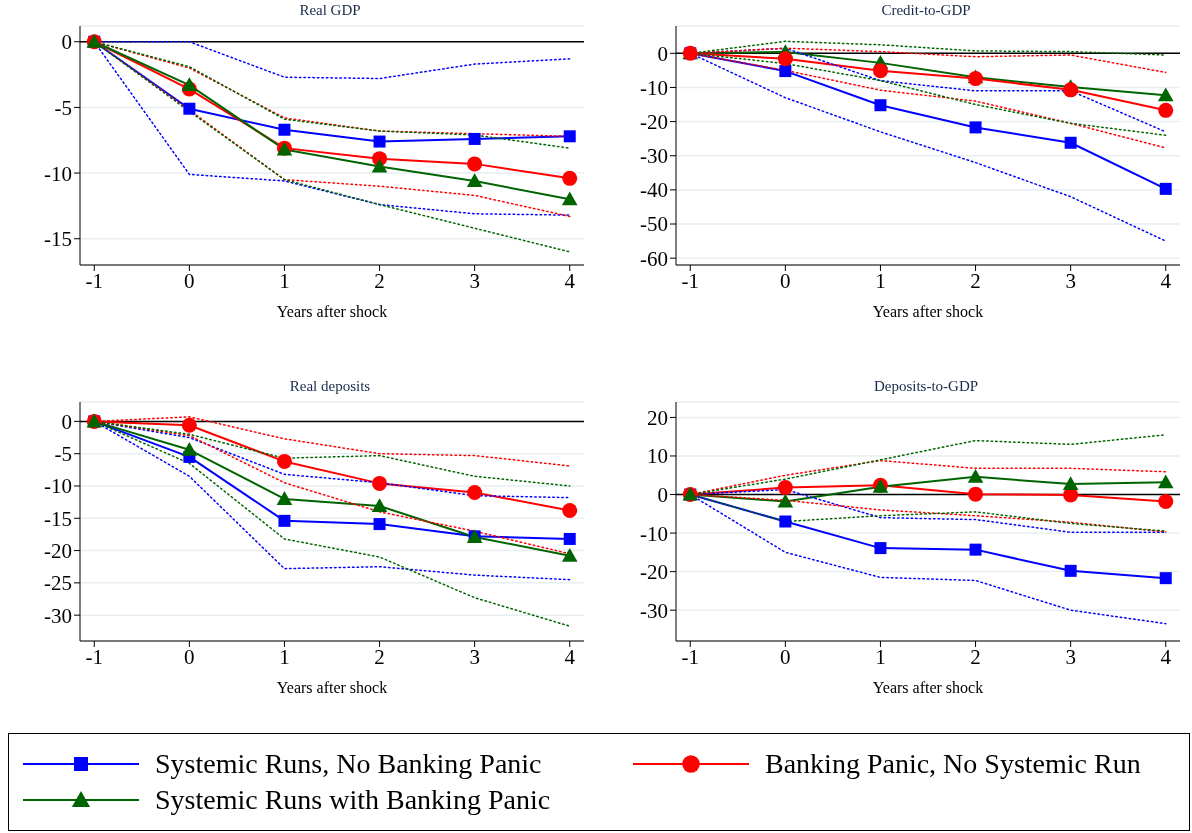 The height and width of the screenshot is (833, 1192). Describe the element at coordinates (926, 386) in the screenshot. I see `chart-title: Deposits-to-GDP` at that location.